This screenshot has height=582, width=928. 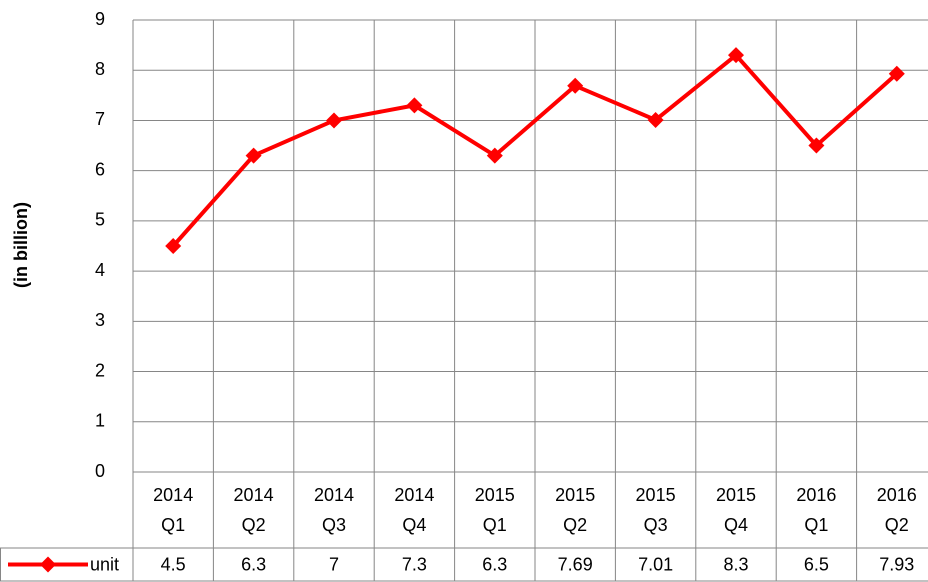 I want to click on x-tick-label-box: 2014 Q4, so click(x=414, y=510).